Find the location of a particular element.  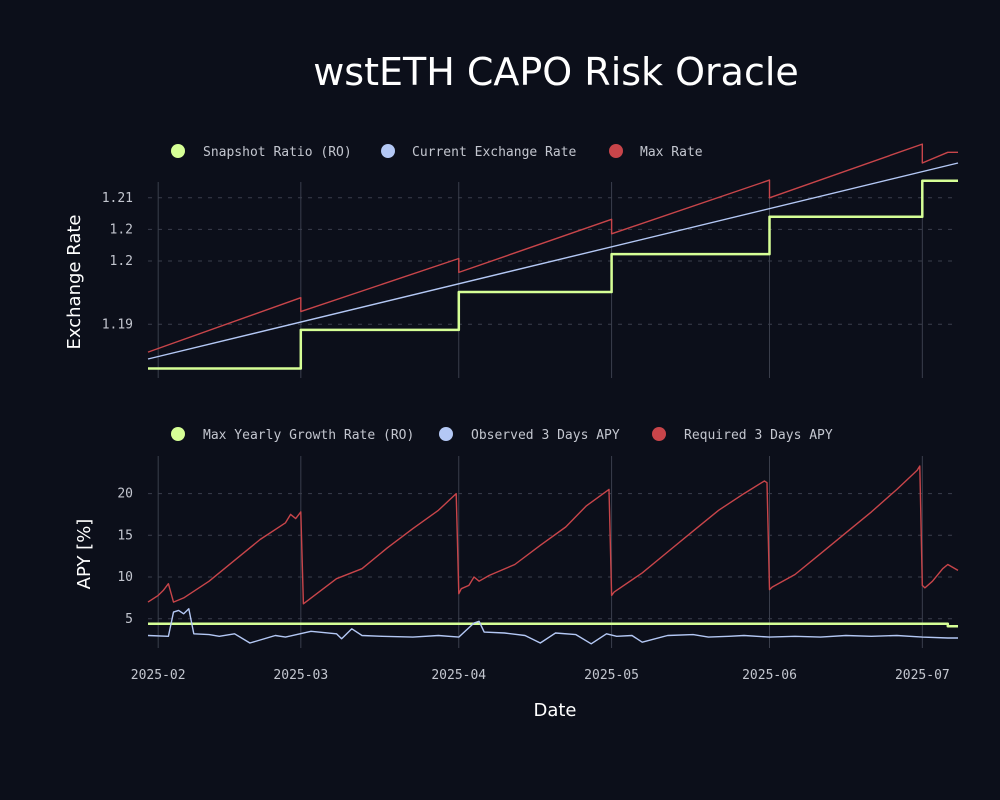

chart-title: wstETH CAPO Risk Oracle is located at coordinates (556, 72).